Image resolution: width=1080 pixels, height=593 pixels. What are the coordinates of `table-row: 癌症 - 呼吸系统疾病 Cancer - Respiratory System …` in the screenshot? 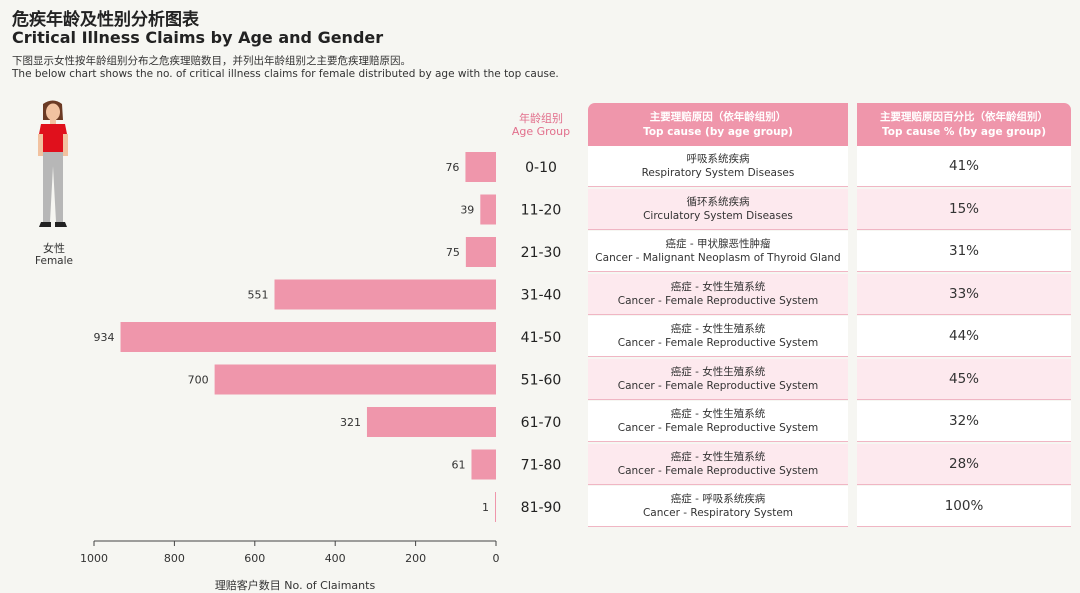 It's located at (829, 507).